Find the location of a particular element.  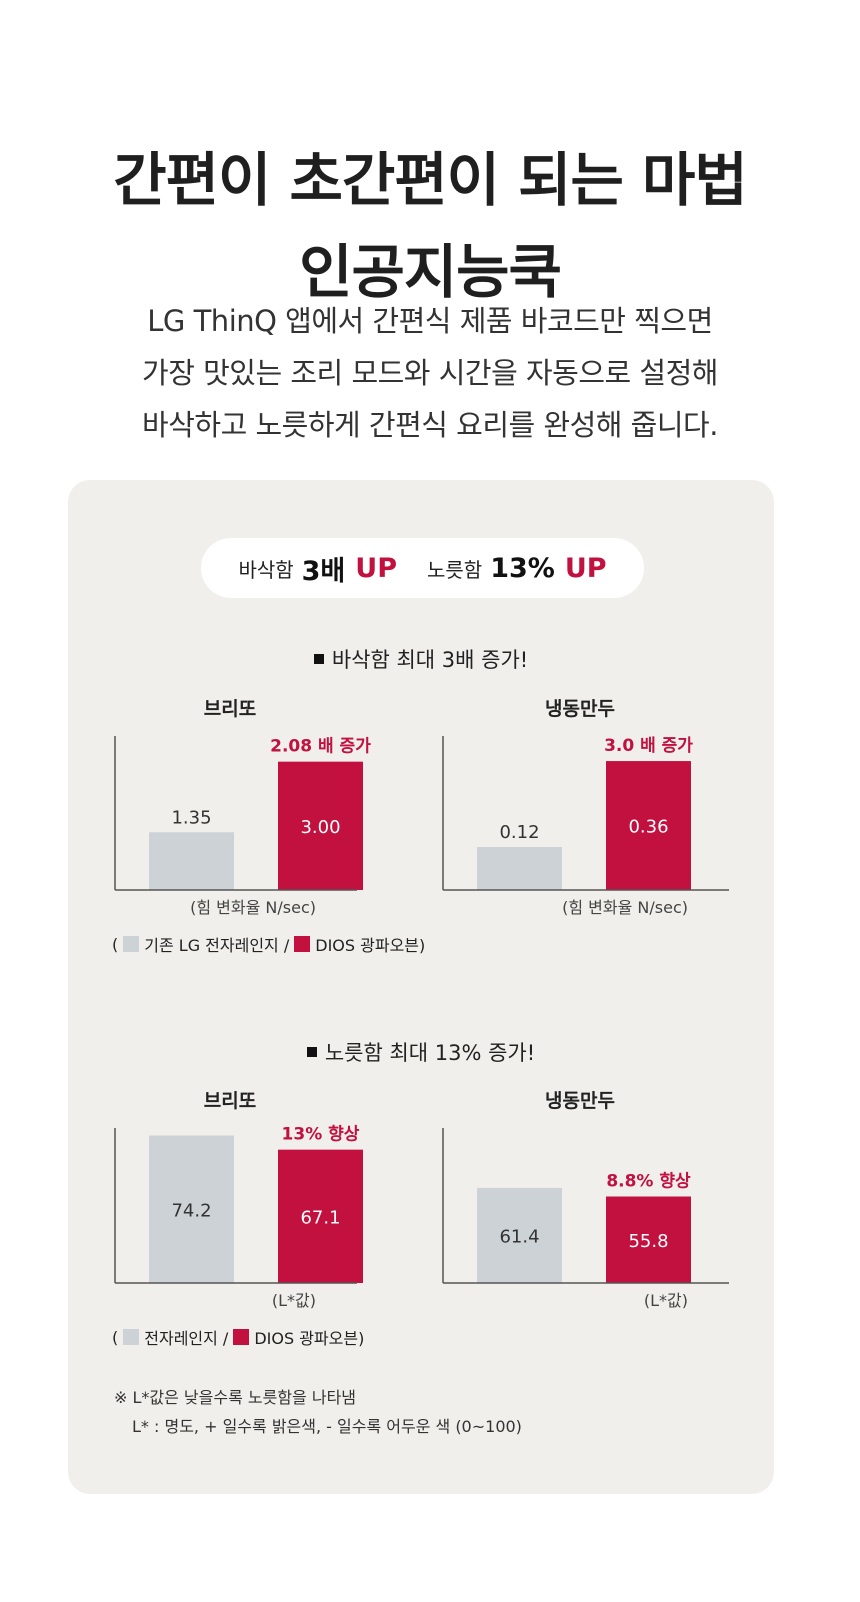

headline-line-1: 간편이 초간편이 되는 마법 is located at coordinates (430, 180).